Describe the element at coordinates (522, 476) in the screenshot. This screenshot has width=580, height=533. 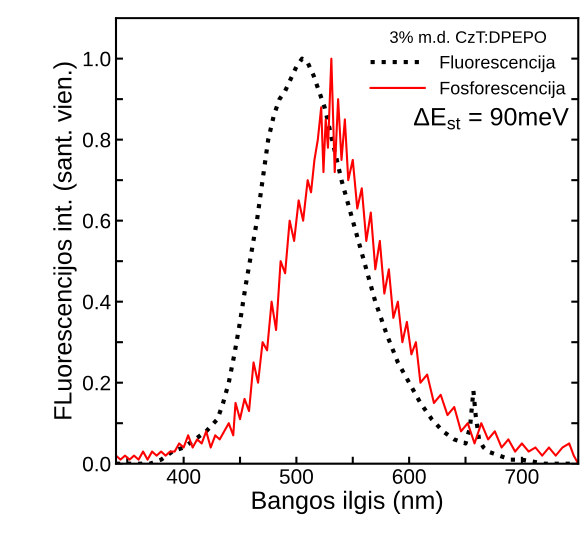
I see `x-tick-label: 700` at that location.